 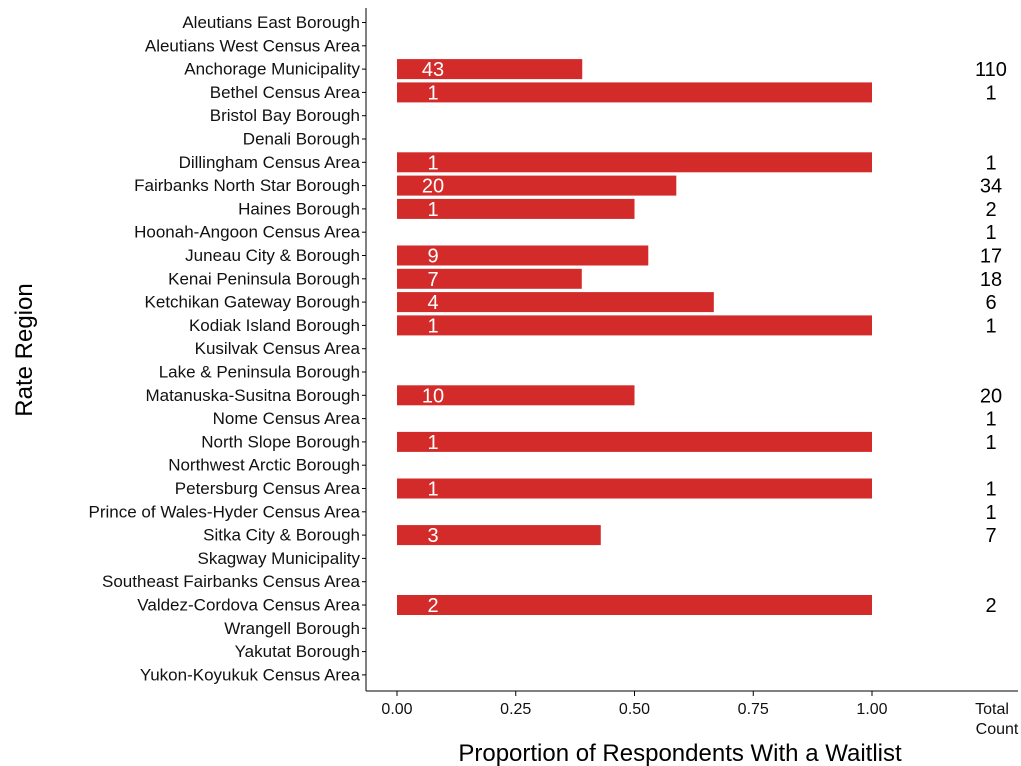 I want to click on region-label: Bristol Bay Borough, so click(x=285, y=115).